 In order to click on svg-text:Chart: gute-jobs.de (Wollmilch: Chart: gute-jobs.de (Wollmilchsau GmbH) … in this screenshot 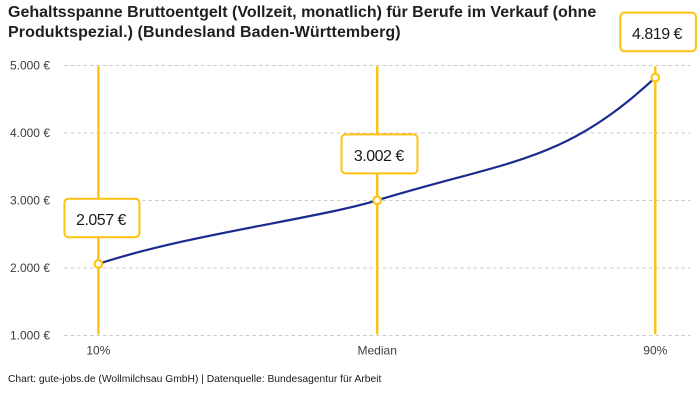, I will do `click(194, 379)`.